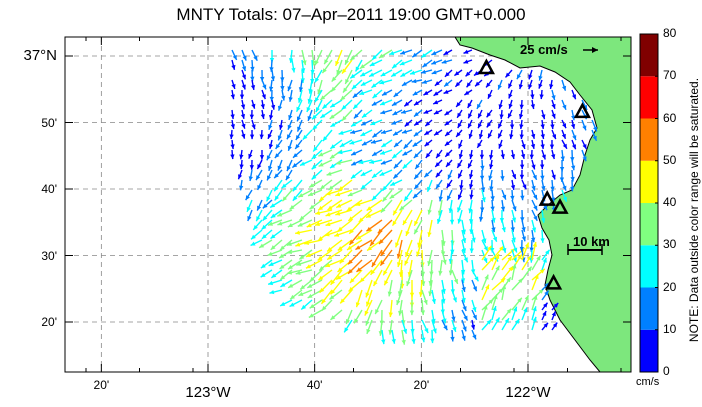 Image resolution: width=702 pixels, height=407 pixels. What do you see at coordinates (528, 392) in the screenshot?
I see `lon-label: 122°W` at bounding box center [528, 392].